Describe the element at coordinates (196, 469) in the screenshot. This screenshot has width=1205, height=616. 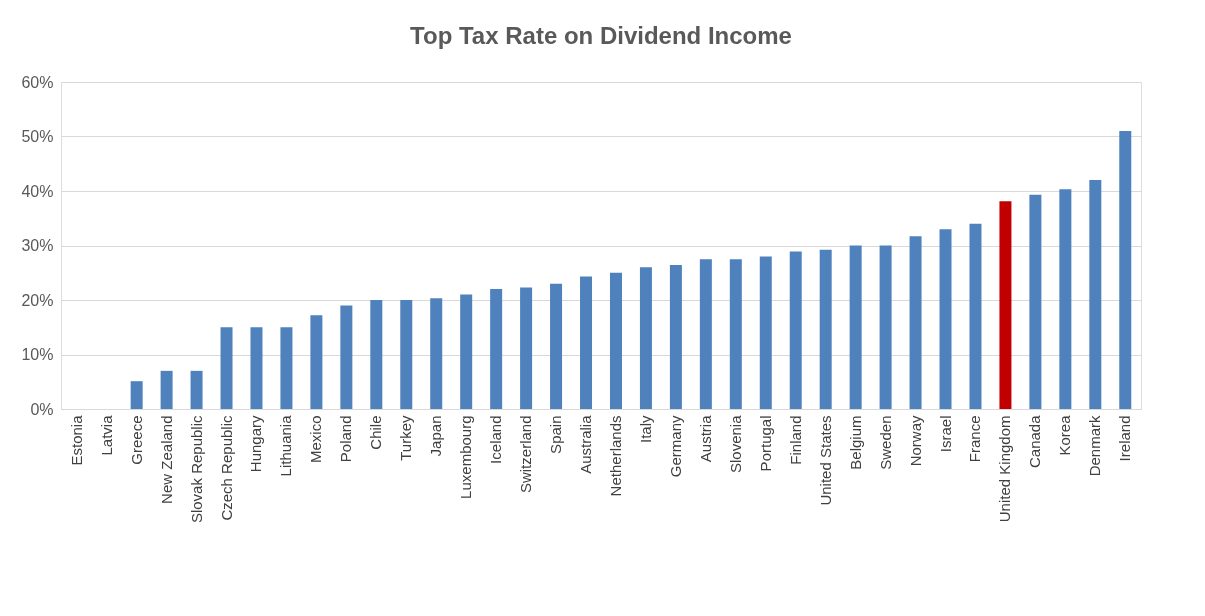
I see `x-tick-label: Slovak Republic` at that location.